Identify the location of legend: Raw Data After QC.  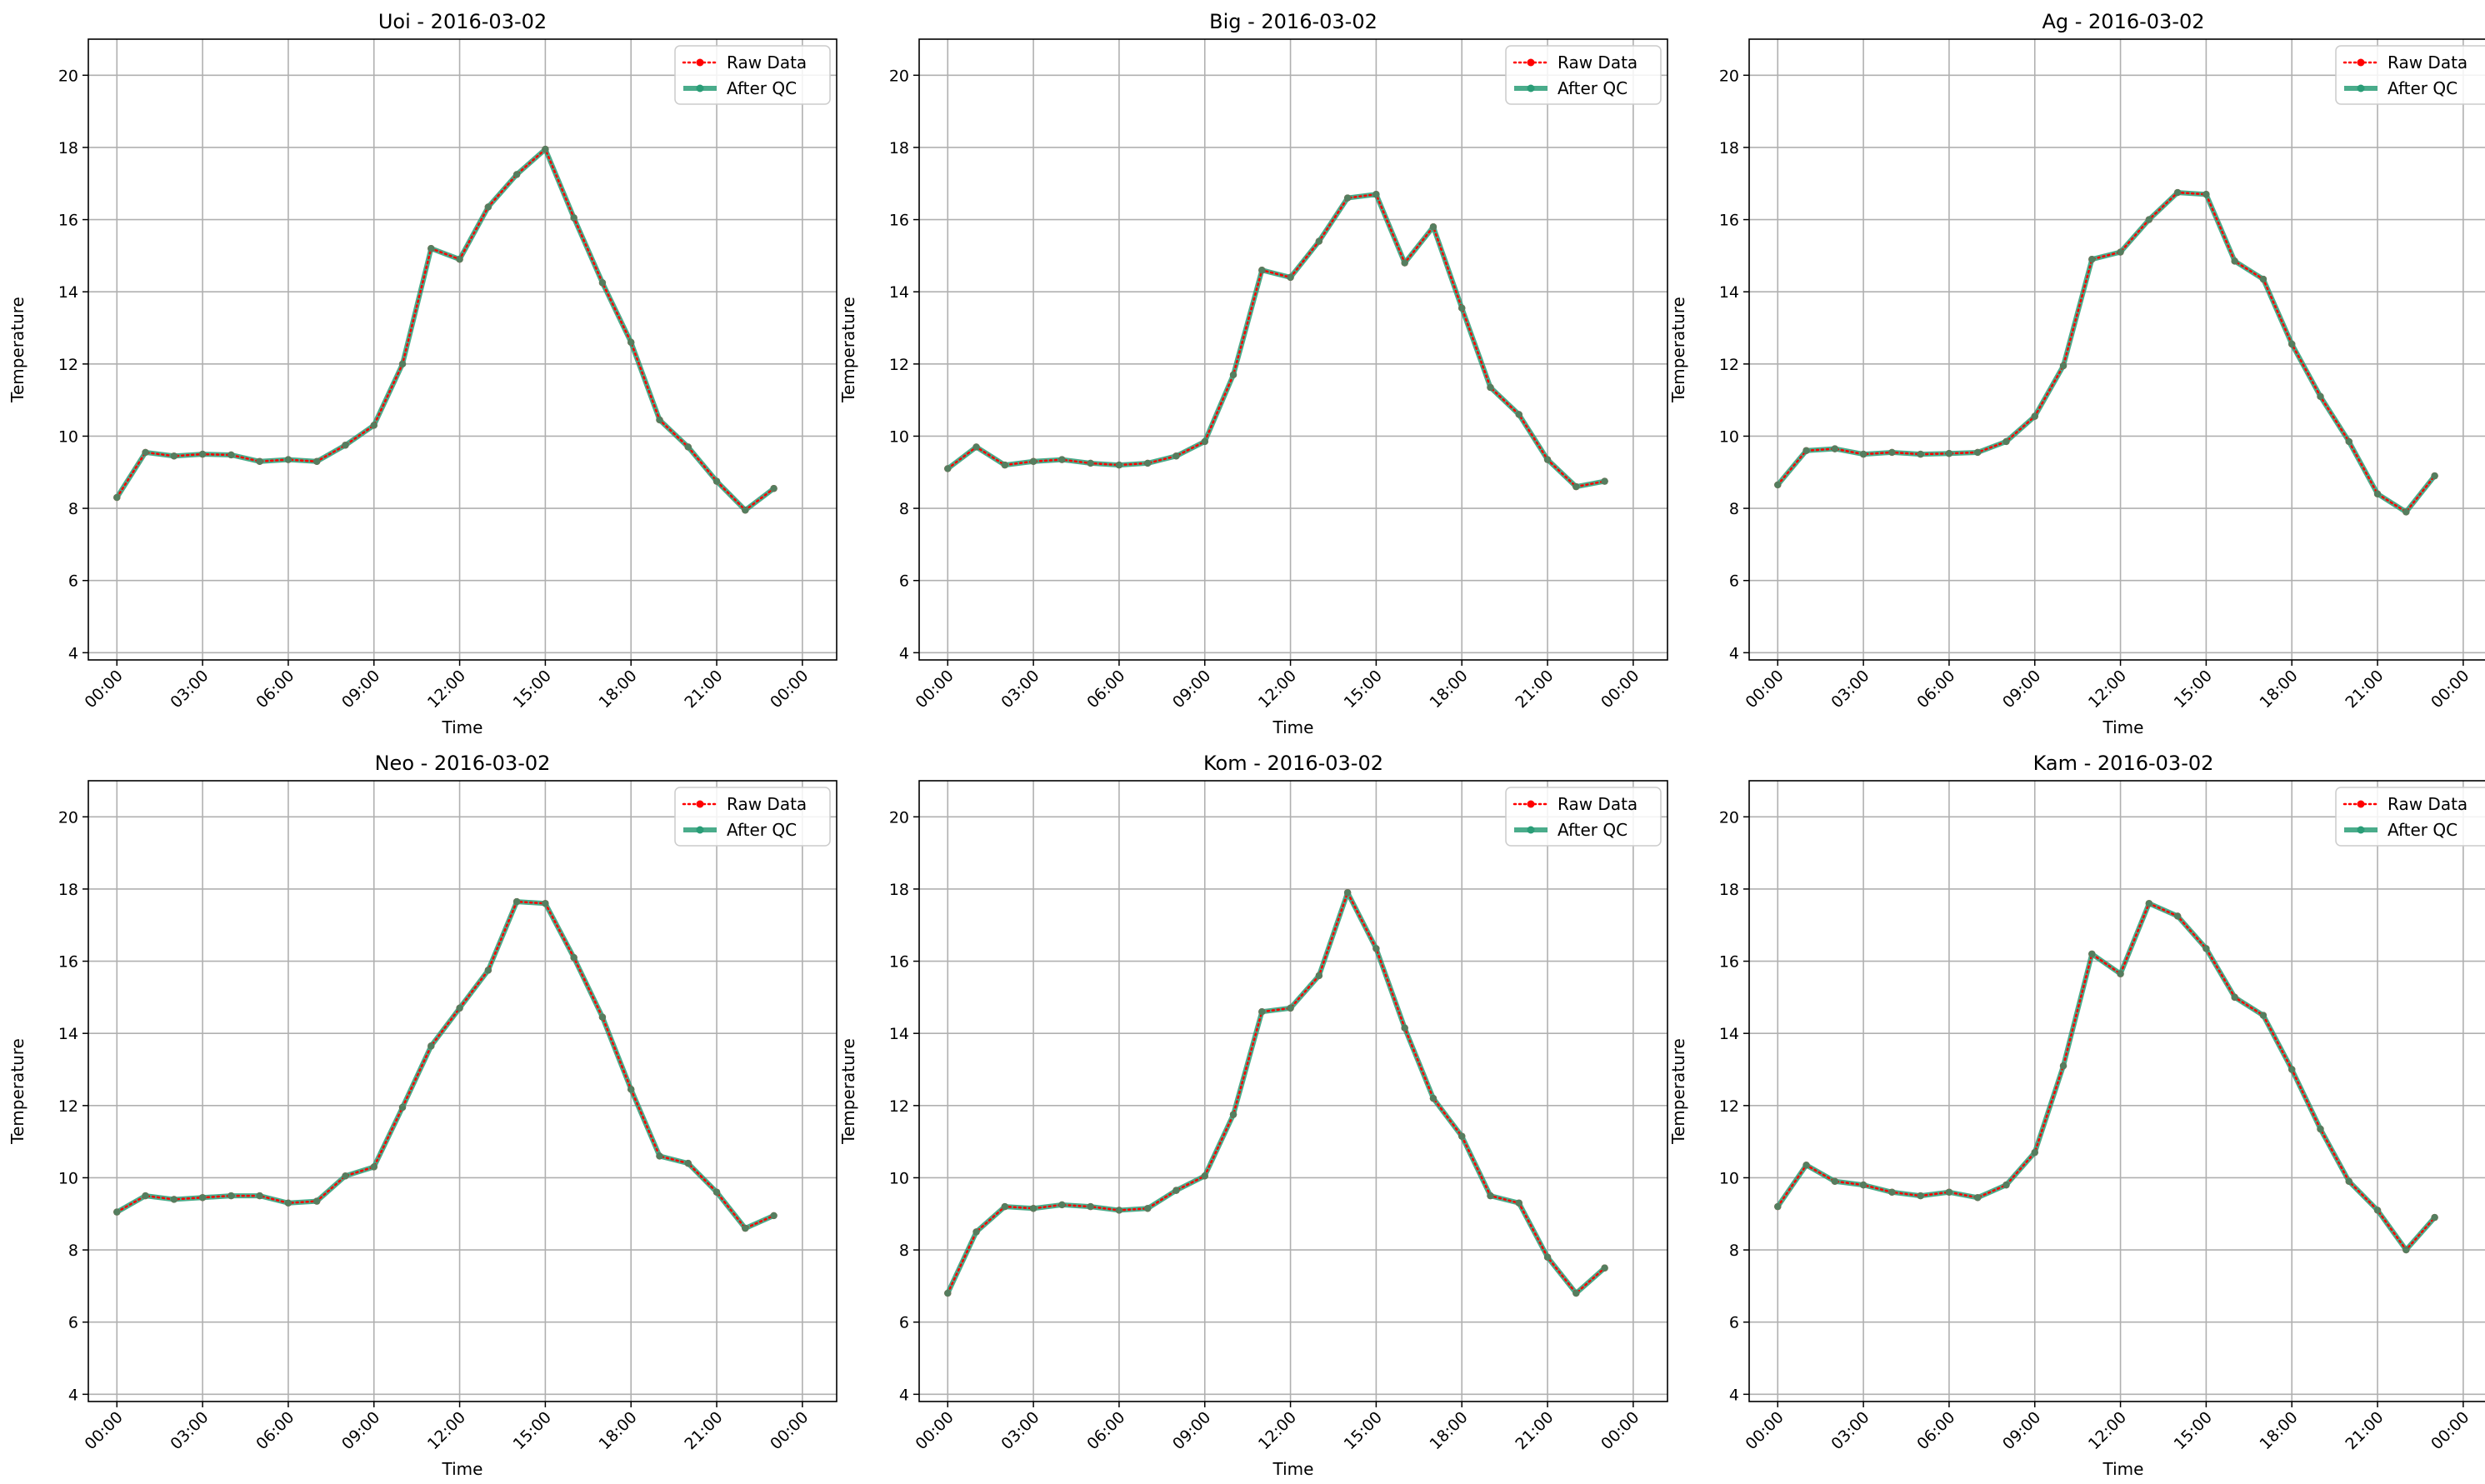
(752, 817).